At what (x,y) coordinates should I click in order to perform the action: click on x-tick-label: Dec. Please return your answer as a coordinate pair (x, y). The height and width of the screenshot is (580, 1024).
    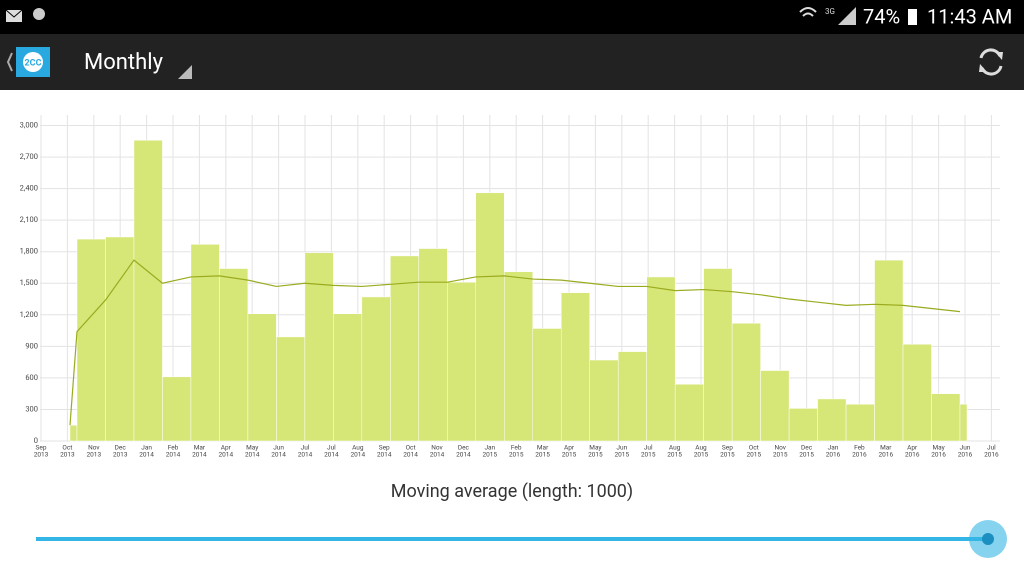
    Looking at the image, I should click on (121, 448).